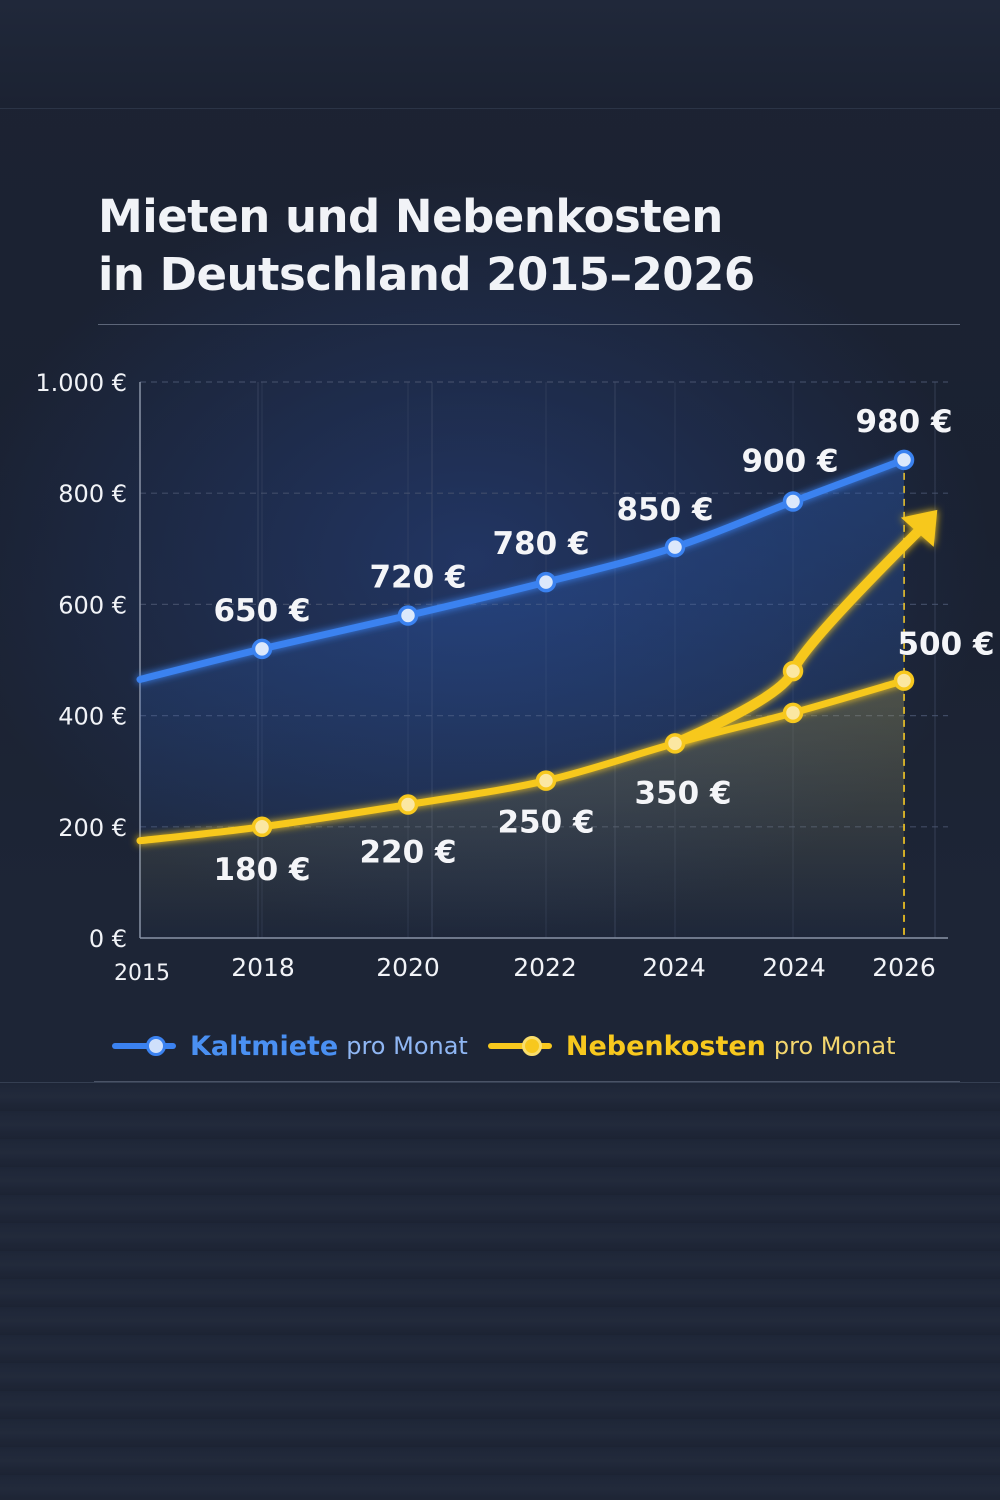 This screenshot has width=1000, height=1500. What do you see at coordinates (407, 1046) in the screenshot?
I see `legend-sub-kaltmiete: pro Monat` at bounding box center [407, 1046].